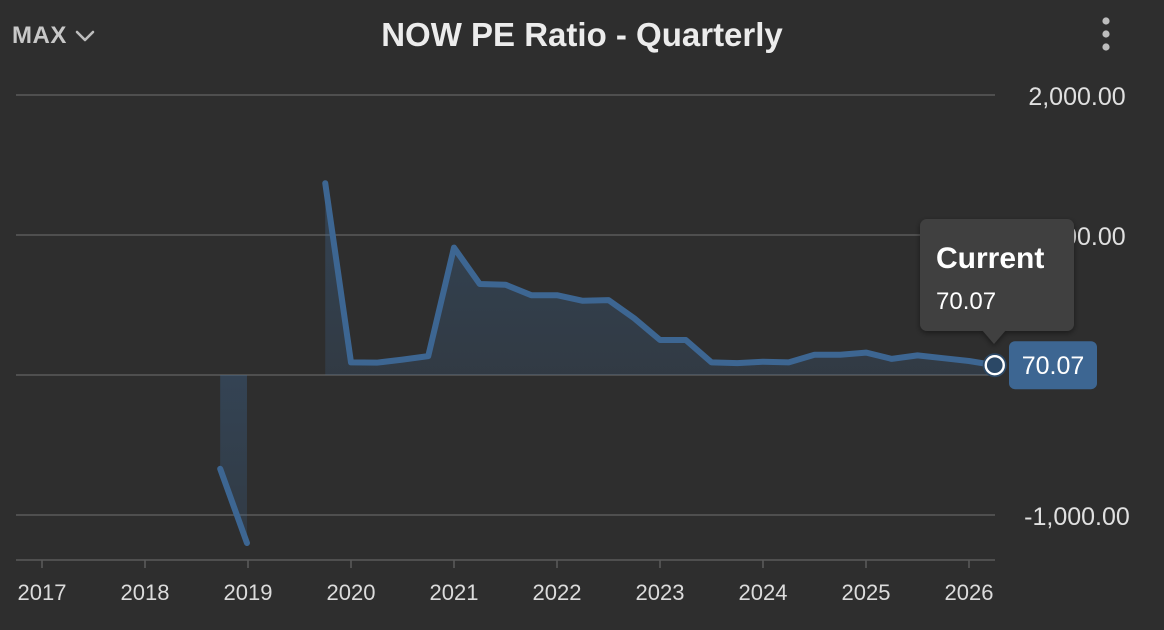 This screenshot has height=630, width=1164. Describe the element at coordinates (966, 301) in the screenshot. I see `tooltip-value: 70.07` at that location.